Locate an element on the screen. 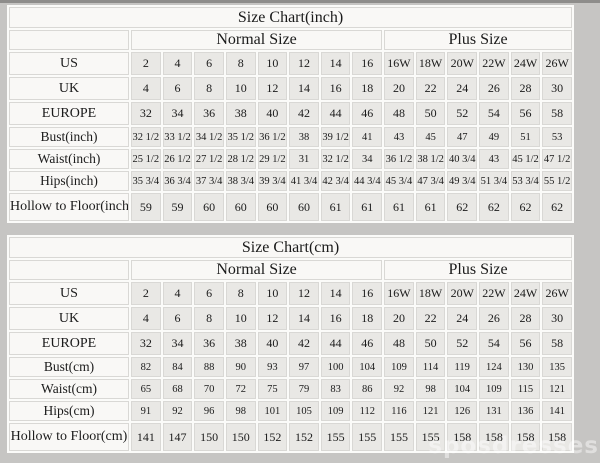  value-cell: 30 is located at coordinates (557, 88).